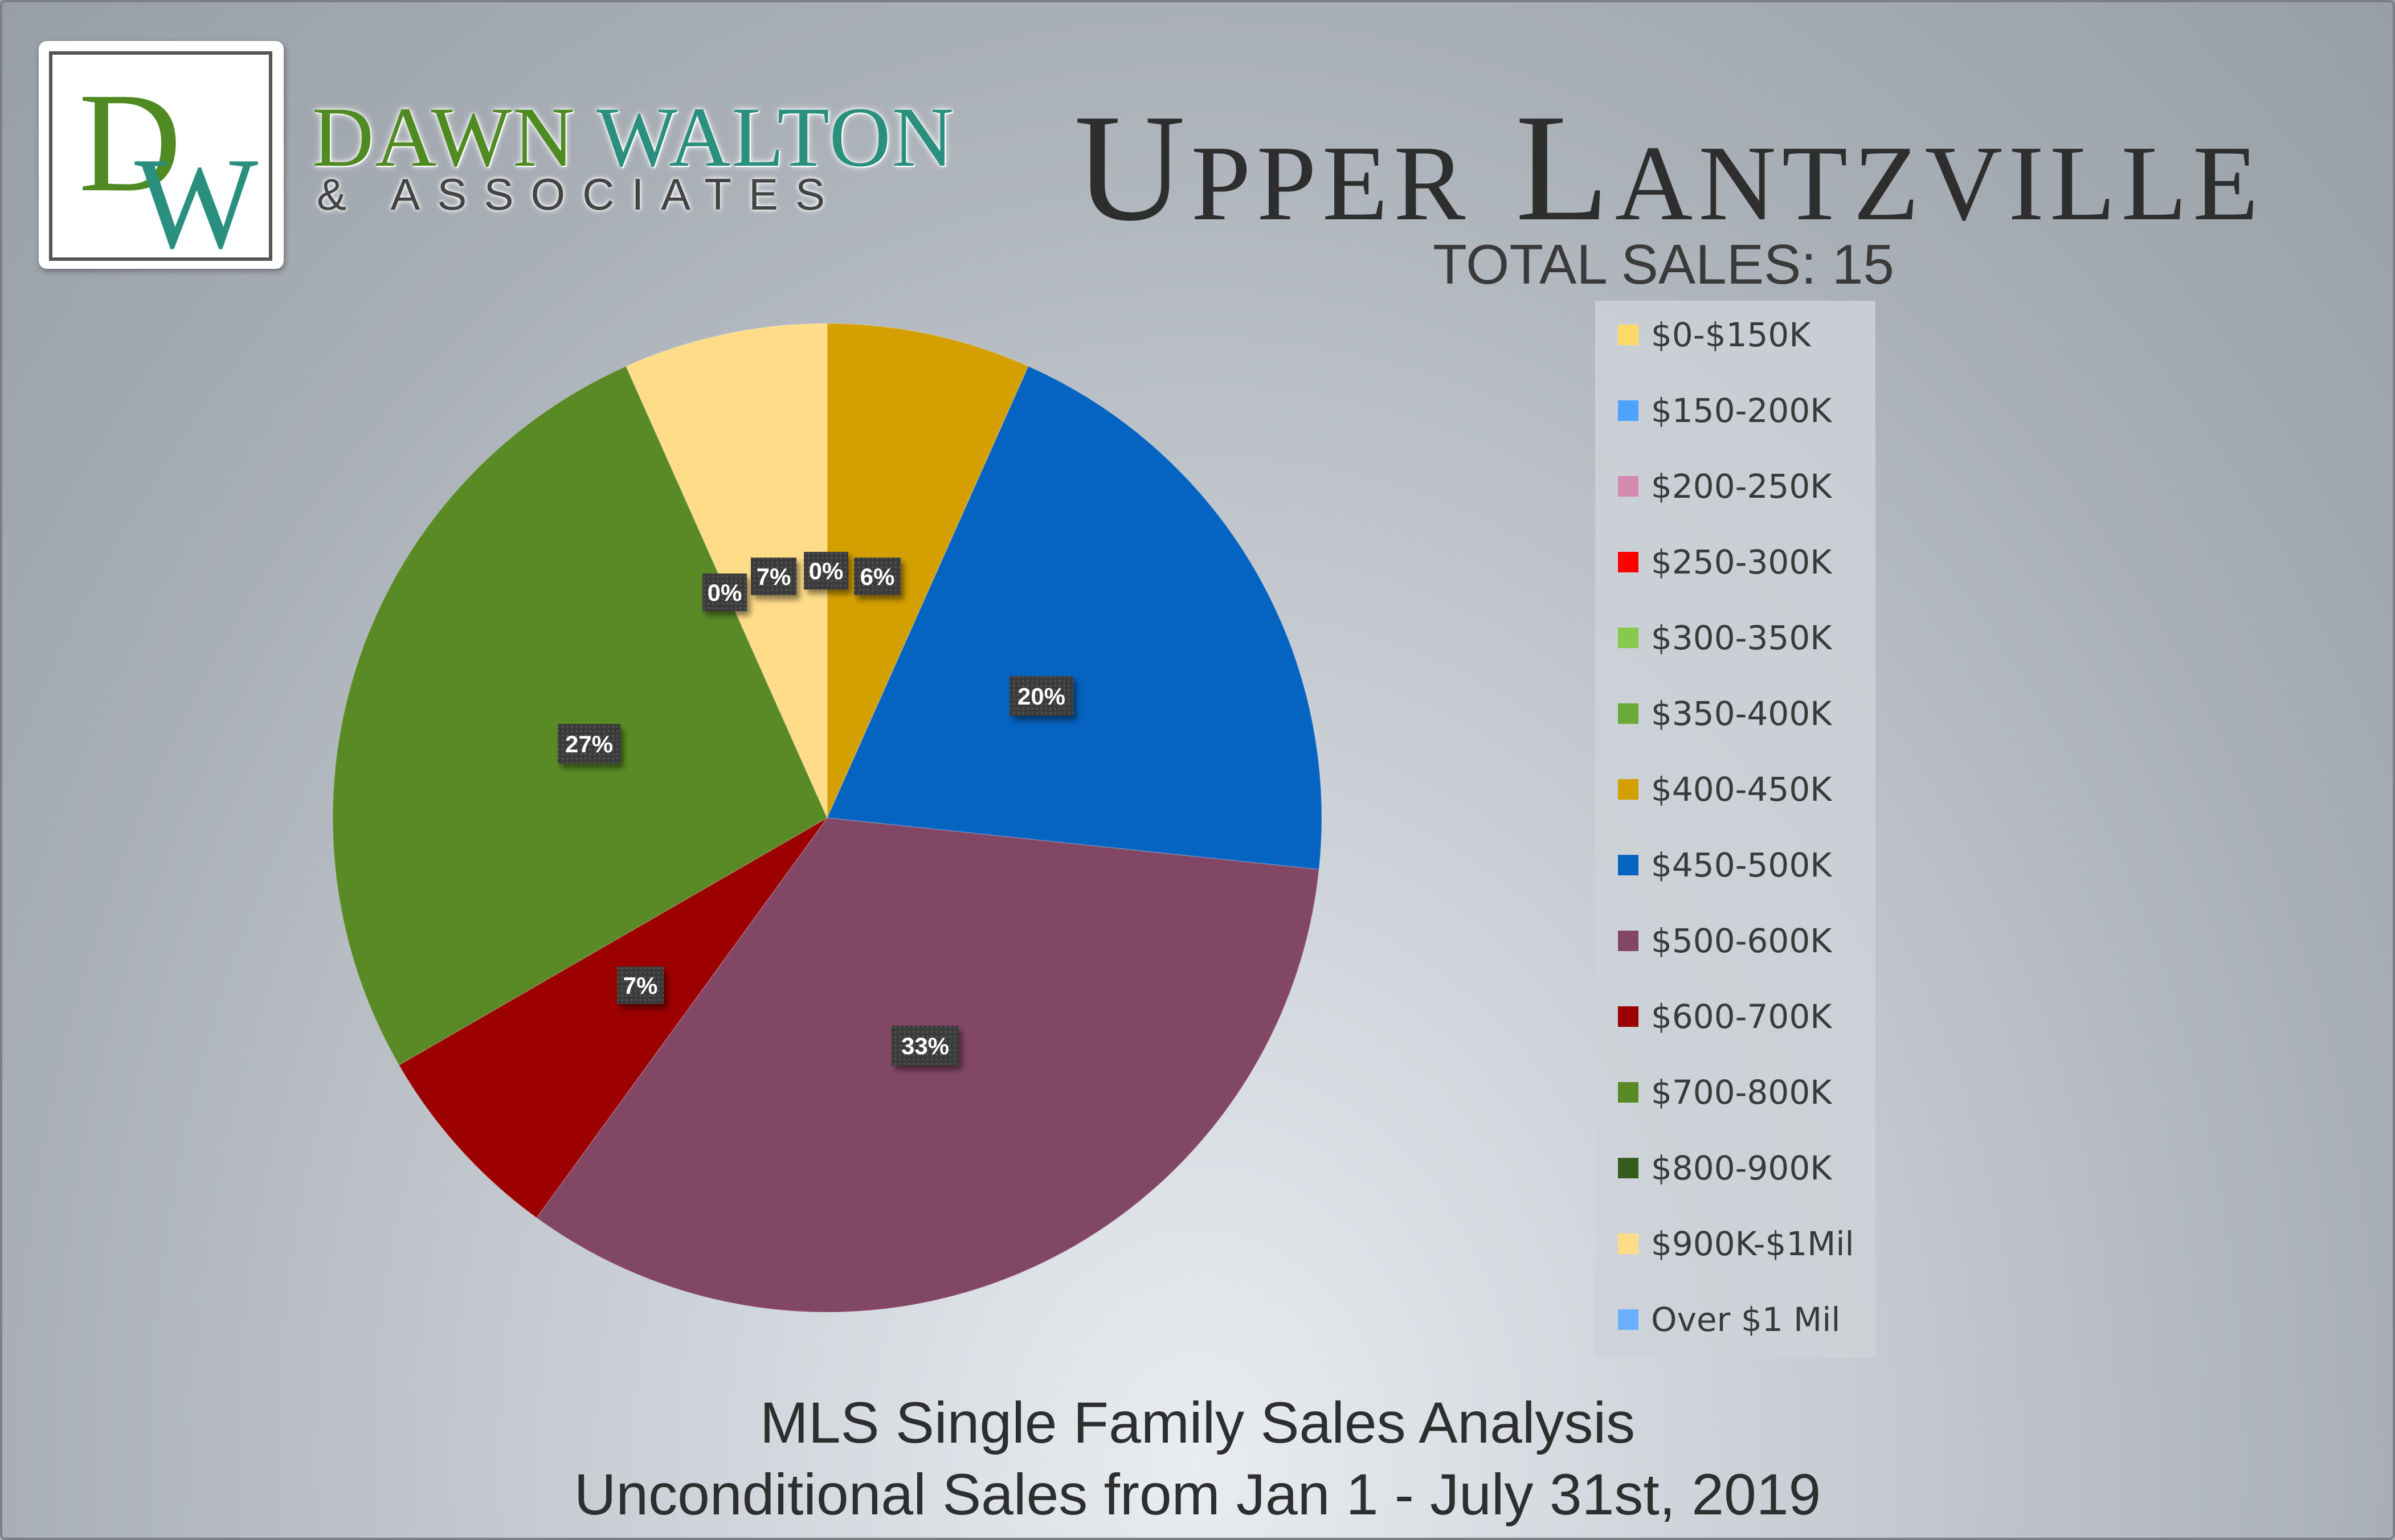 The height and width of the screenshot is (1540, 2395). Describe the element at coordinates (1741, 1092) in the screenshot. I see `legend-label: $700-800K` at that location.